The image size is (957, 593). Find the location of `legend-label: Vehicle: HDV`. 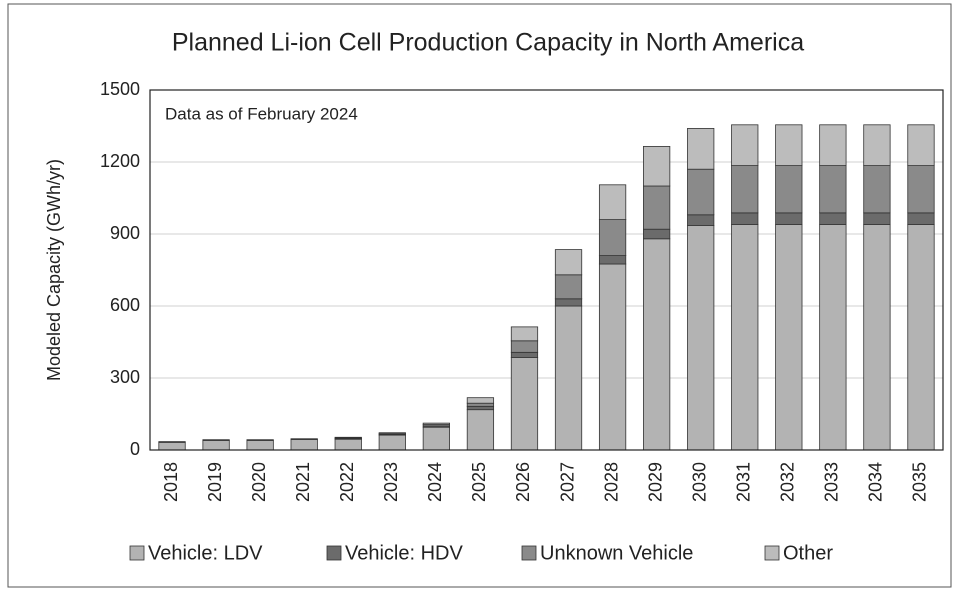

legend-label: Vehicle: HDV is located at coordinates (404, 553).